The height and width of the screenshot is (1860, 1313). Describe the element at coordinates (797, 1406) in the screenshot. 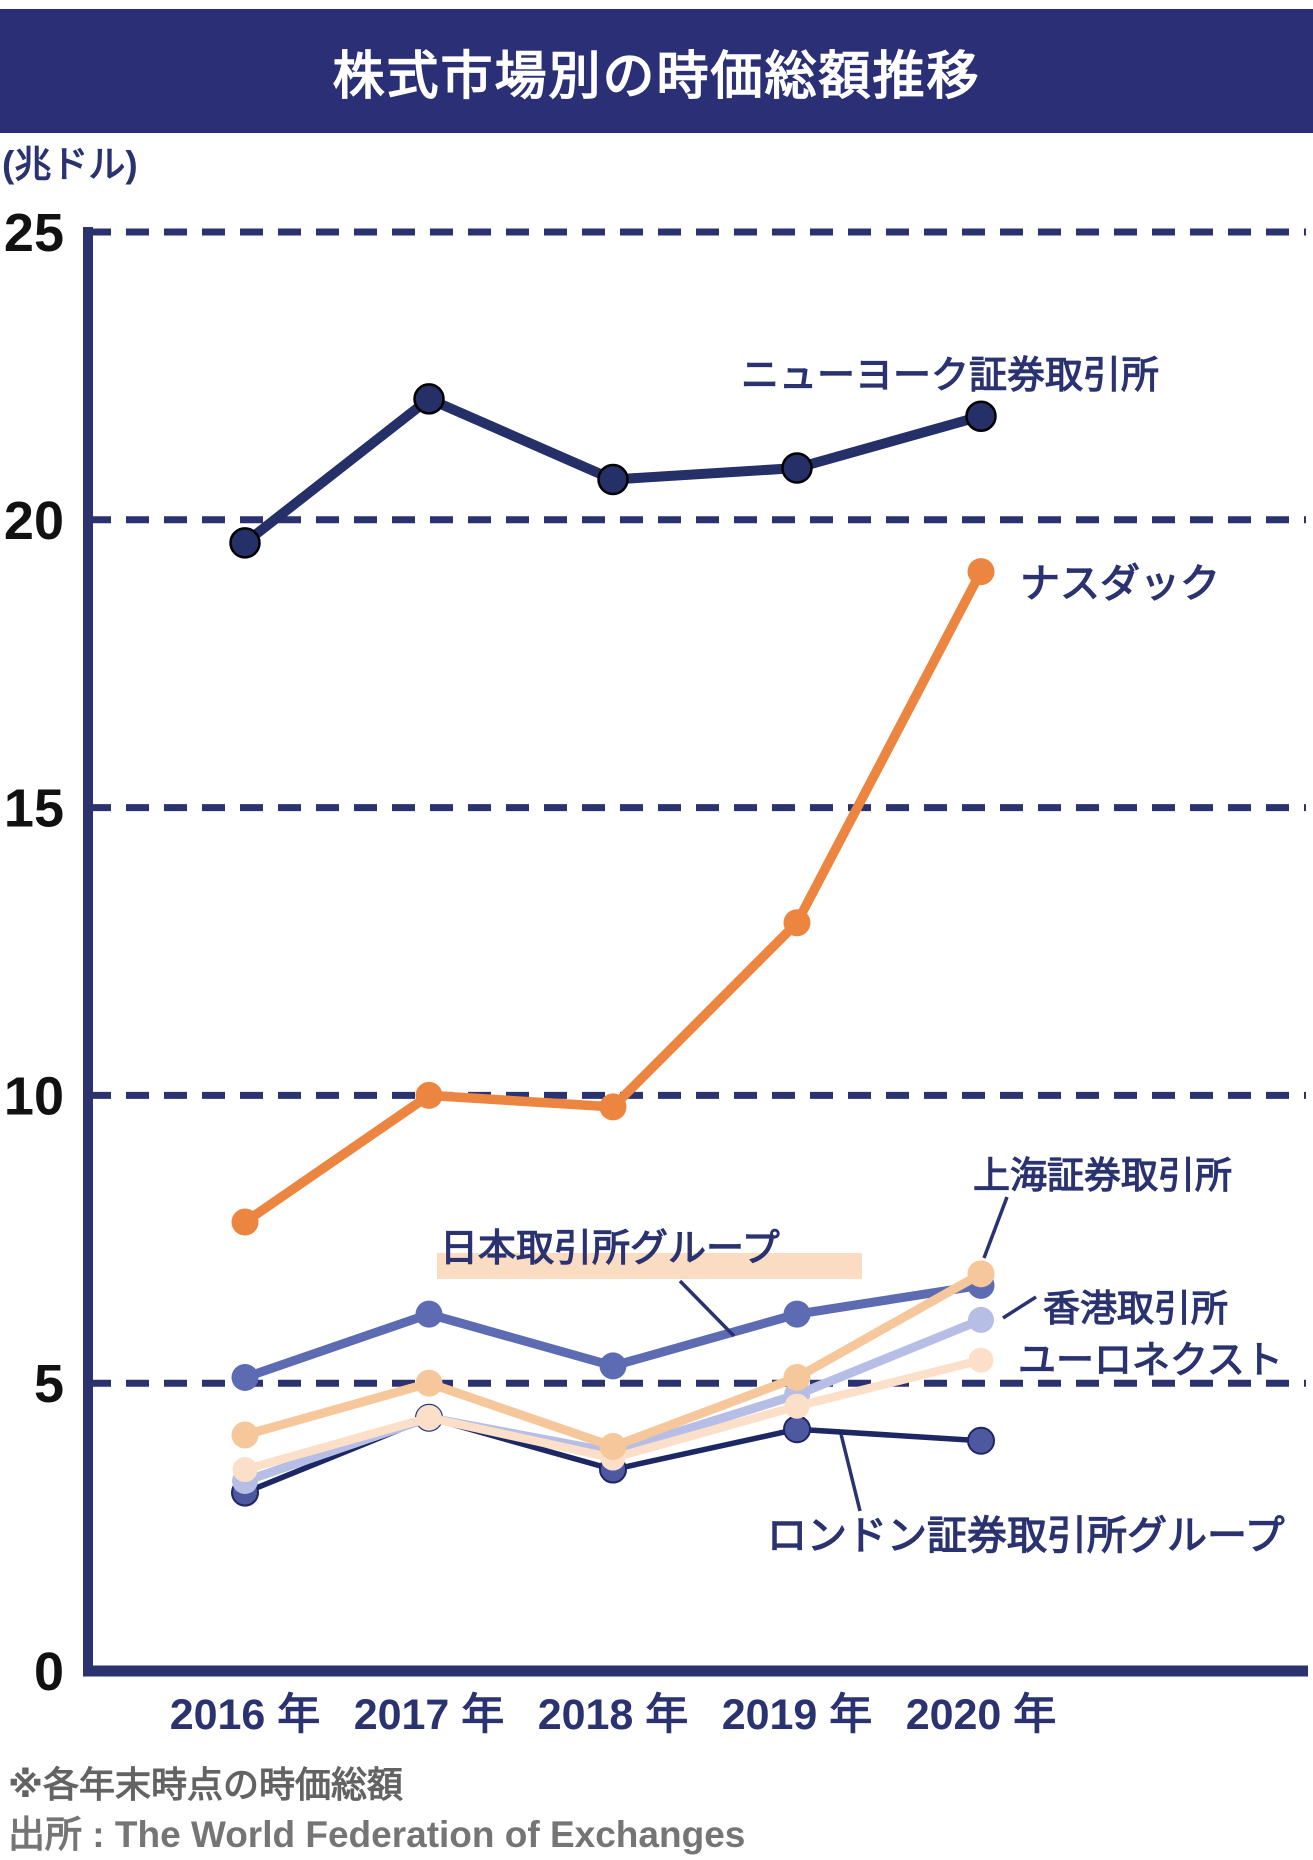

I see `series-euronext-marker-2019` at that location.